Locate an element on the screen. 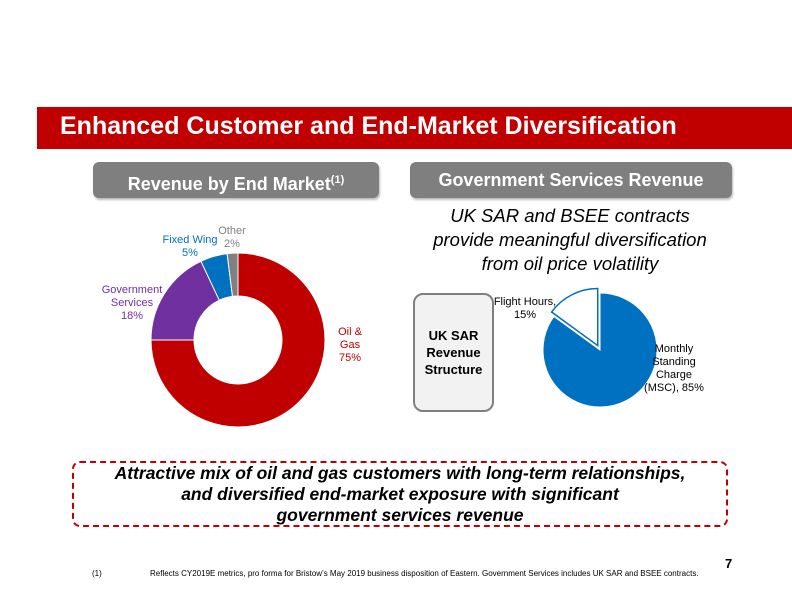 The image size is (792, 612). title-bar is located at coordinates (414, 128).